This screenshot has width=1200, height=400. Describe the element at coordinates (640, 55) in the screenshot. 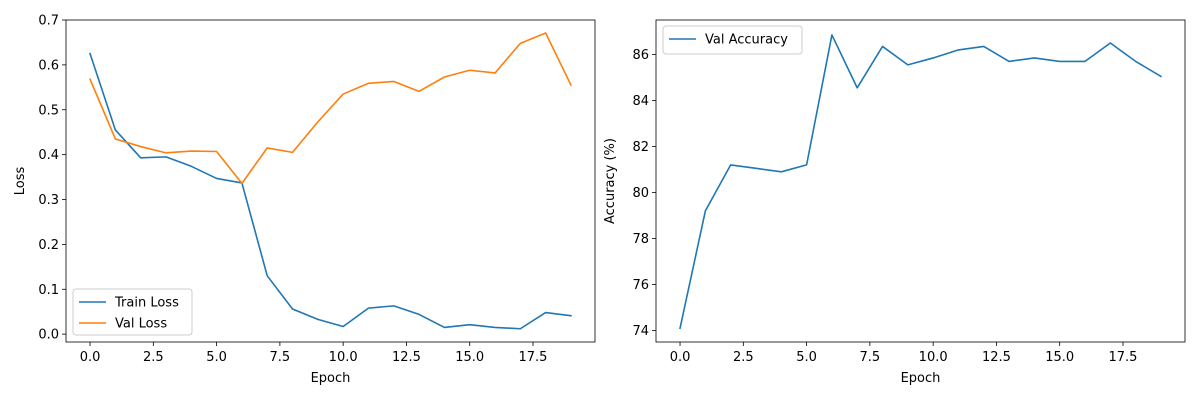

I see `y-tick-label: 86` at that location.